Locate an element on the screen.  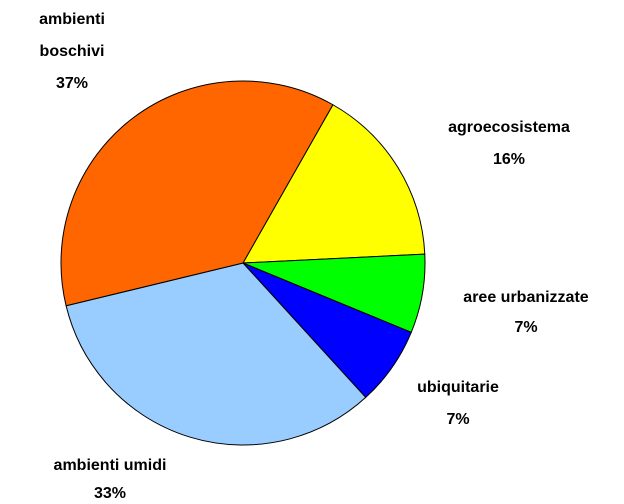
slice-label: ambienti umidi is located at coordinates (110, 465).